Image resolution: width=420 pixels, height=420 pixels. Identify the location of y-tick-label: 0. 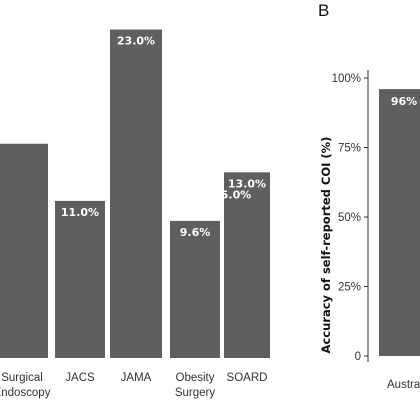
(358, 357).